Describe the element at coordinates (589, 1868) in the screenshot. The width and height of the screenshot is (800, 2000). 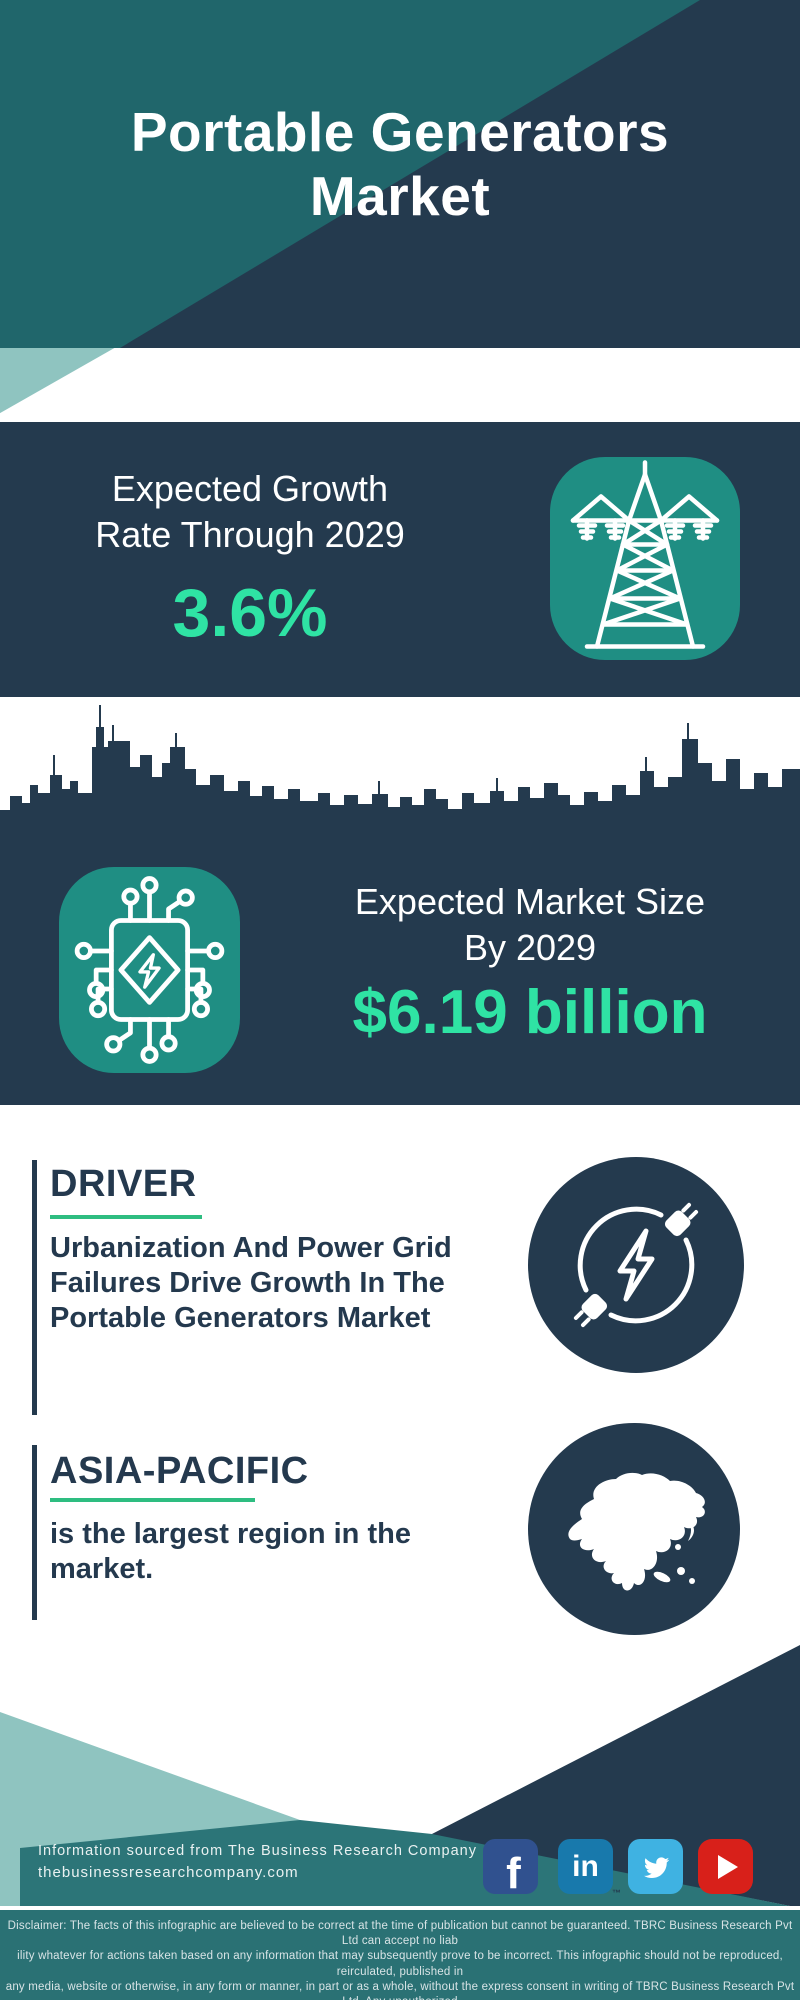
I see `linkedin-icon: in ™` at that location.